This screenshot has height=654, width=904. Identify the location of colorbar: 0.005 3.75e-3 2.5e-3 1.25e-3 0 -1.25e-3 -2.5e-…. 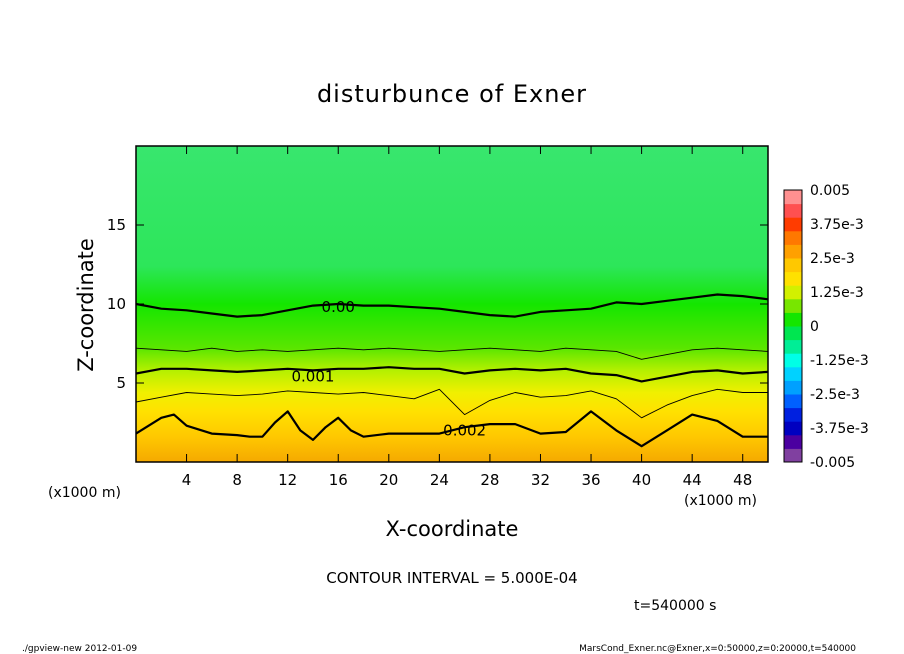
(826, 327).